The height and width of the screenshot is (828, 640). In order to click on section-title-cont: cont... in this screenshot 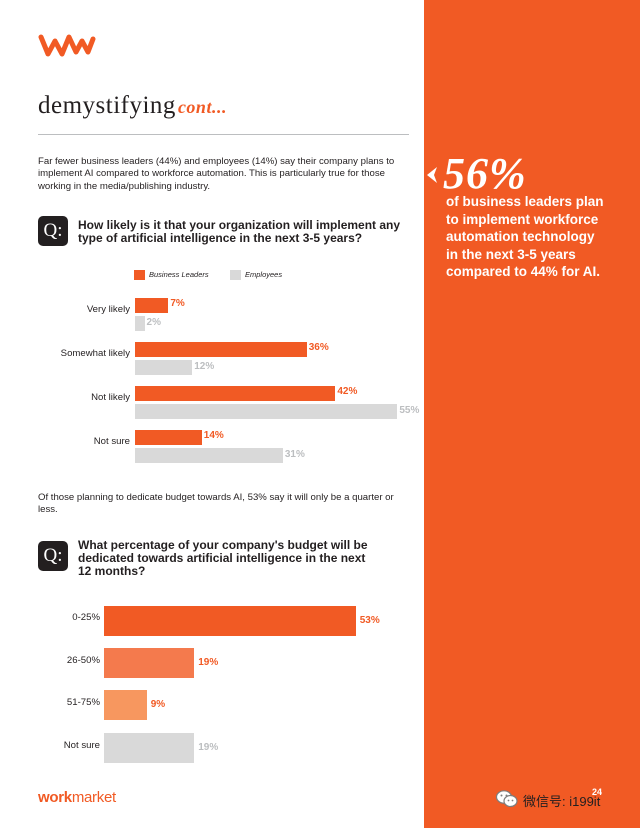, I will do `click(202, 107)`.